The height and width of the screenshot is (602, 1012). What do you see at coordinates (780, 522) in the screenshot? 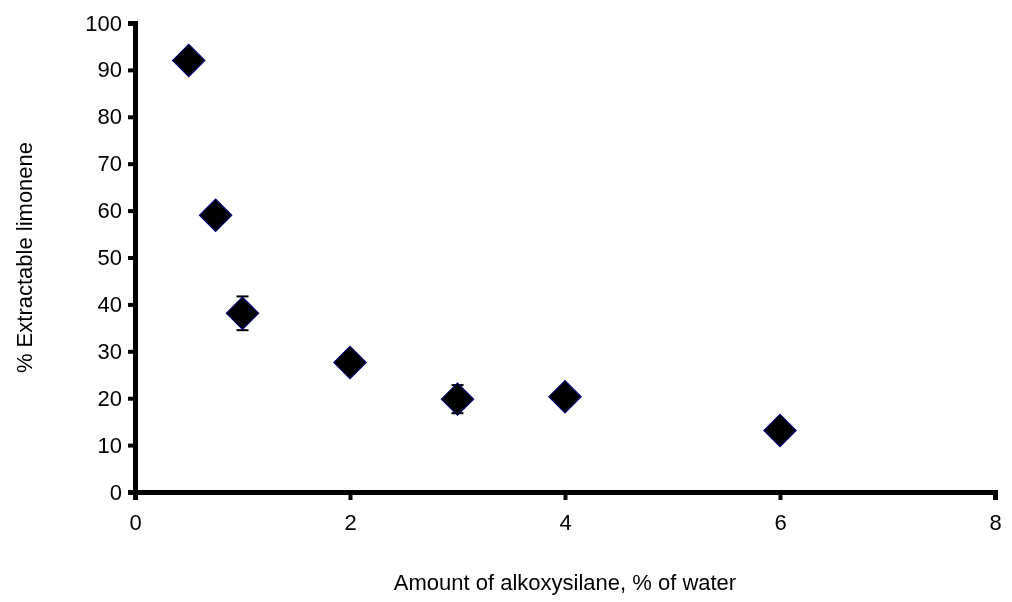
I see `x-tick-label: 6` at bounding box center [780, 522].